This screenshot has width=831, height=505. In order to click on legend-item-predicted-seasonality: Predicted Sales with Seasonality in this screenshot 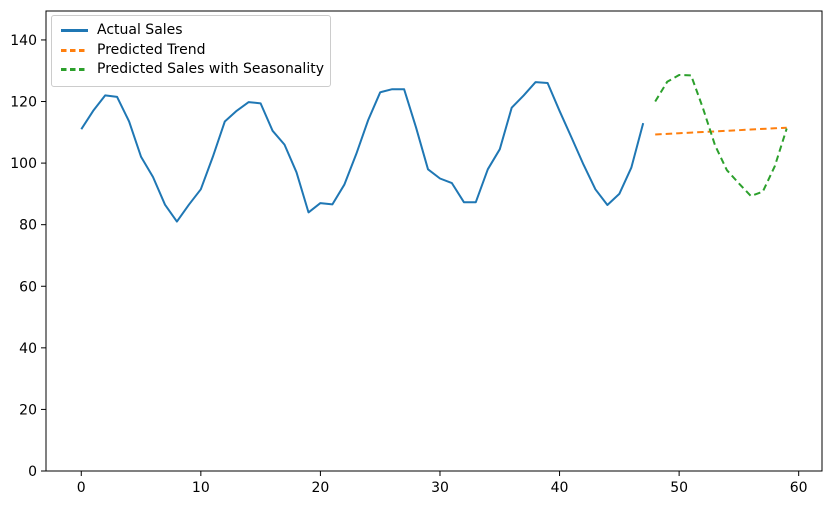, I will do `click(192, 70)`.